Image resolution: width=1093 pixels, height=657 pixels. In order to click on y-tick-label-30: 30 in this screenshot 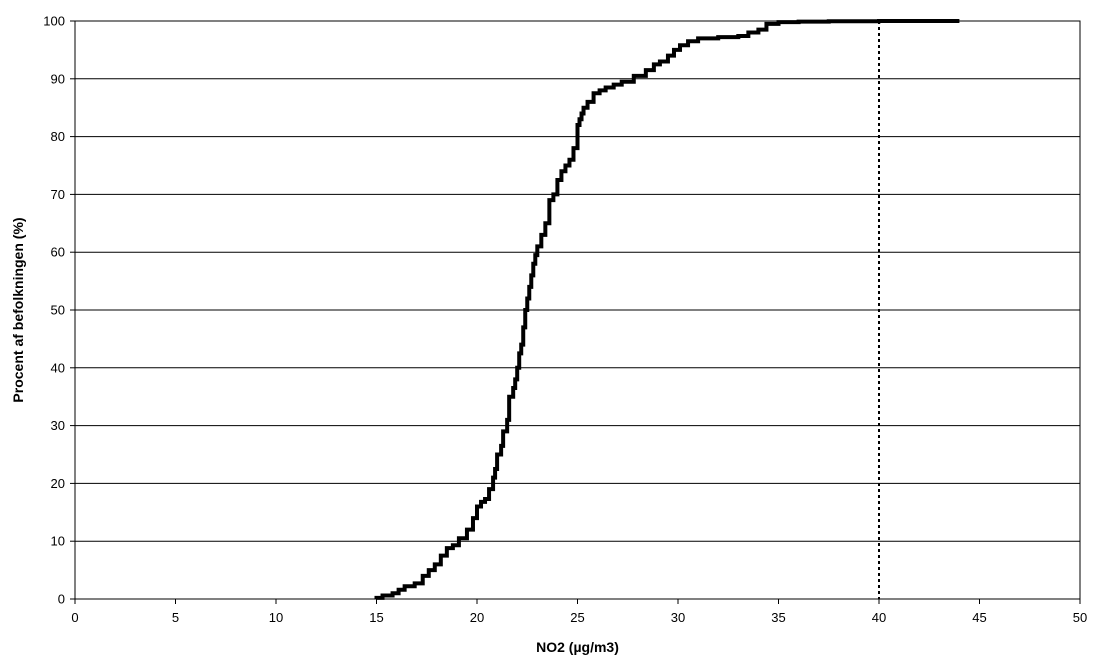, I will do `click(58, 425)`.